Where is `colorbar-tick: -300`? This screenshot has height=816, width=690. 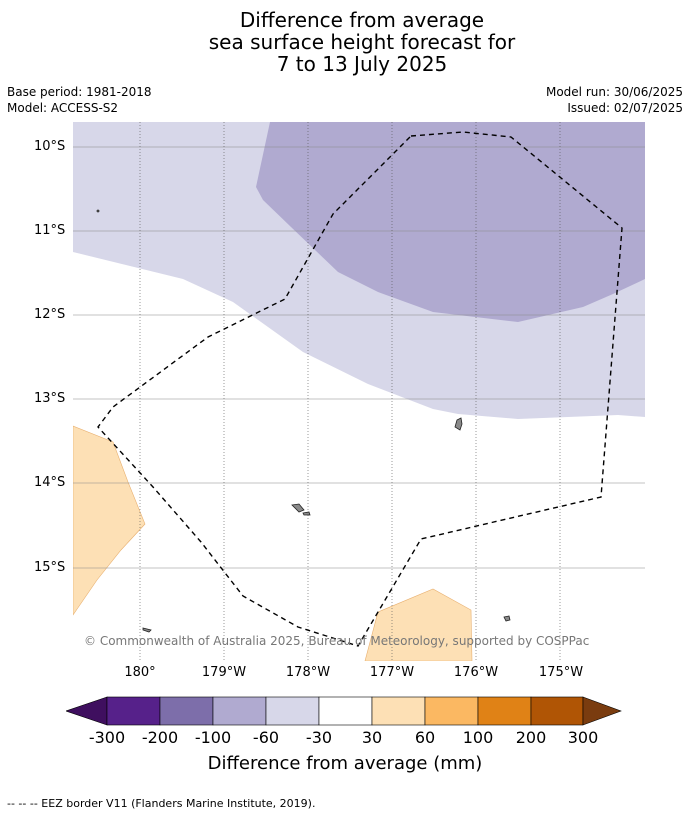 colorbar-tick: -300 is located at coordinates (107, 737).